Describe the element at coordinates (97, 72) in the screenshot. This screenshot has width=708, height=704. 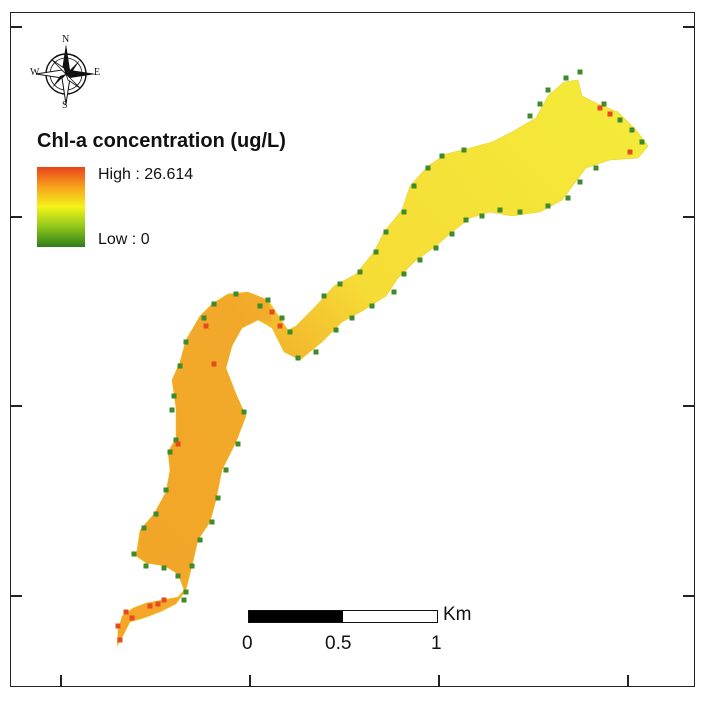
I see `compass-e-label: E` at that location.